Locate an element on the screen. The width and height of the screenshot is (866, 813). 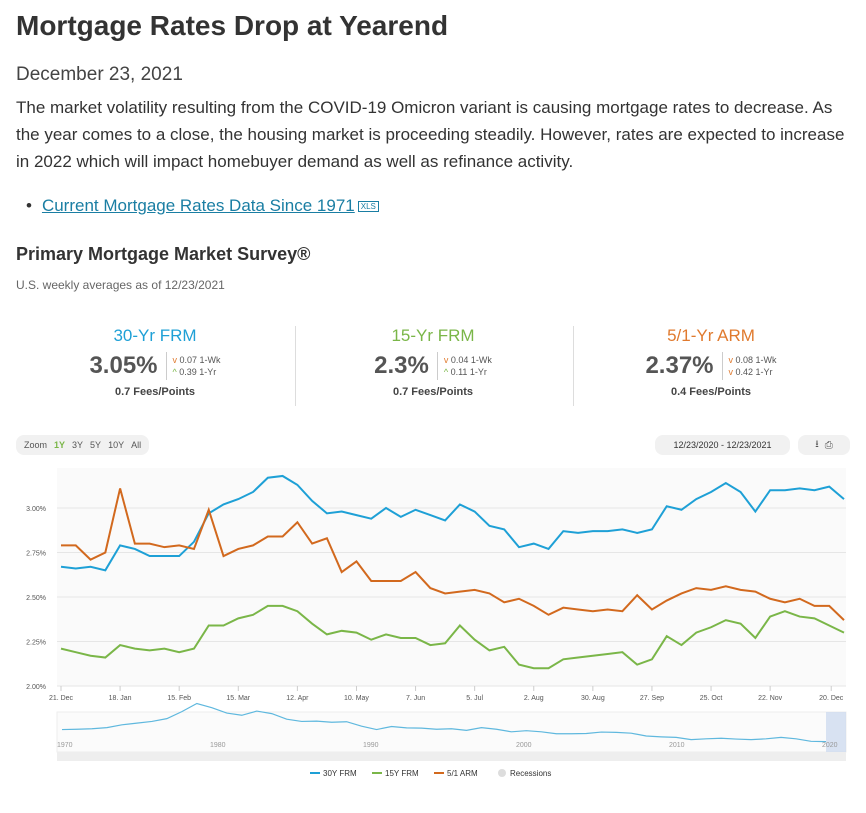
navigator-selection is located at coordinates (836, 732).